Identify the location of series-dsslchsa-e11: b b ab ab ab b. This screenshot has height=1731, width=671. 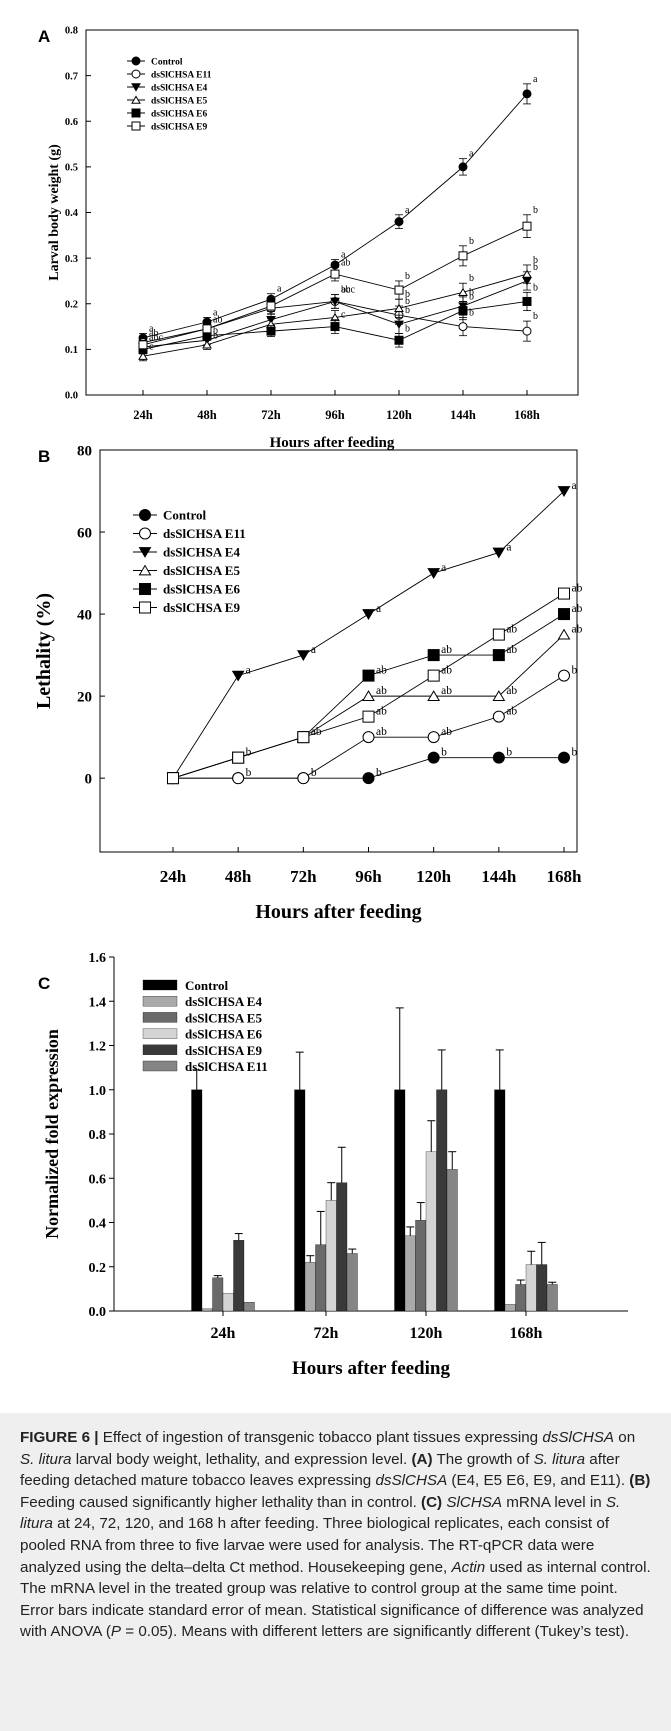
(372, 725).